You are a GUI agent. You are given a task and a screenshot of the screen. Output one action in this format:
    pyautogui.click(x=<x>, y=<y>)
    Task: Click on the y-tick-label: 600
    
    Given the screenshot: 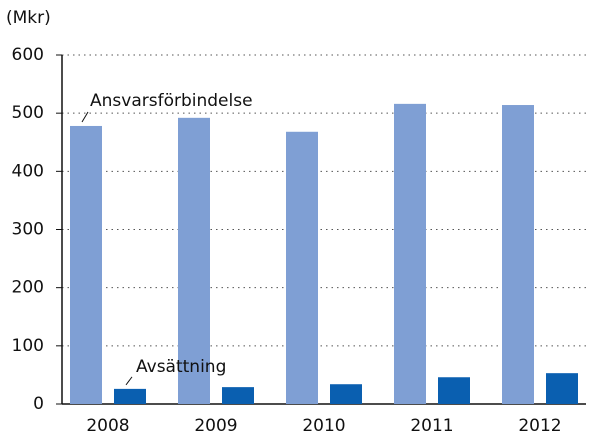 What is the action you would take?
    pyautogui.click(x=28, y=55)
    